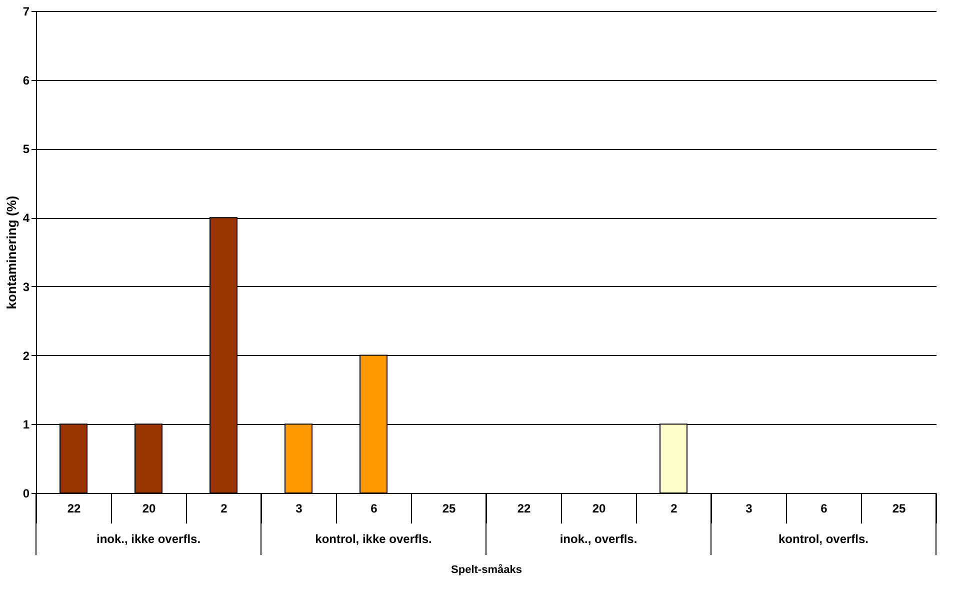 The image size is (973, 591). What do you see at coordinates (148, 539) in the screenshot?
I see `text: inok., ikke overfls.` at bounding box center [148, 539].